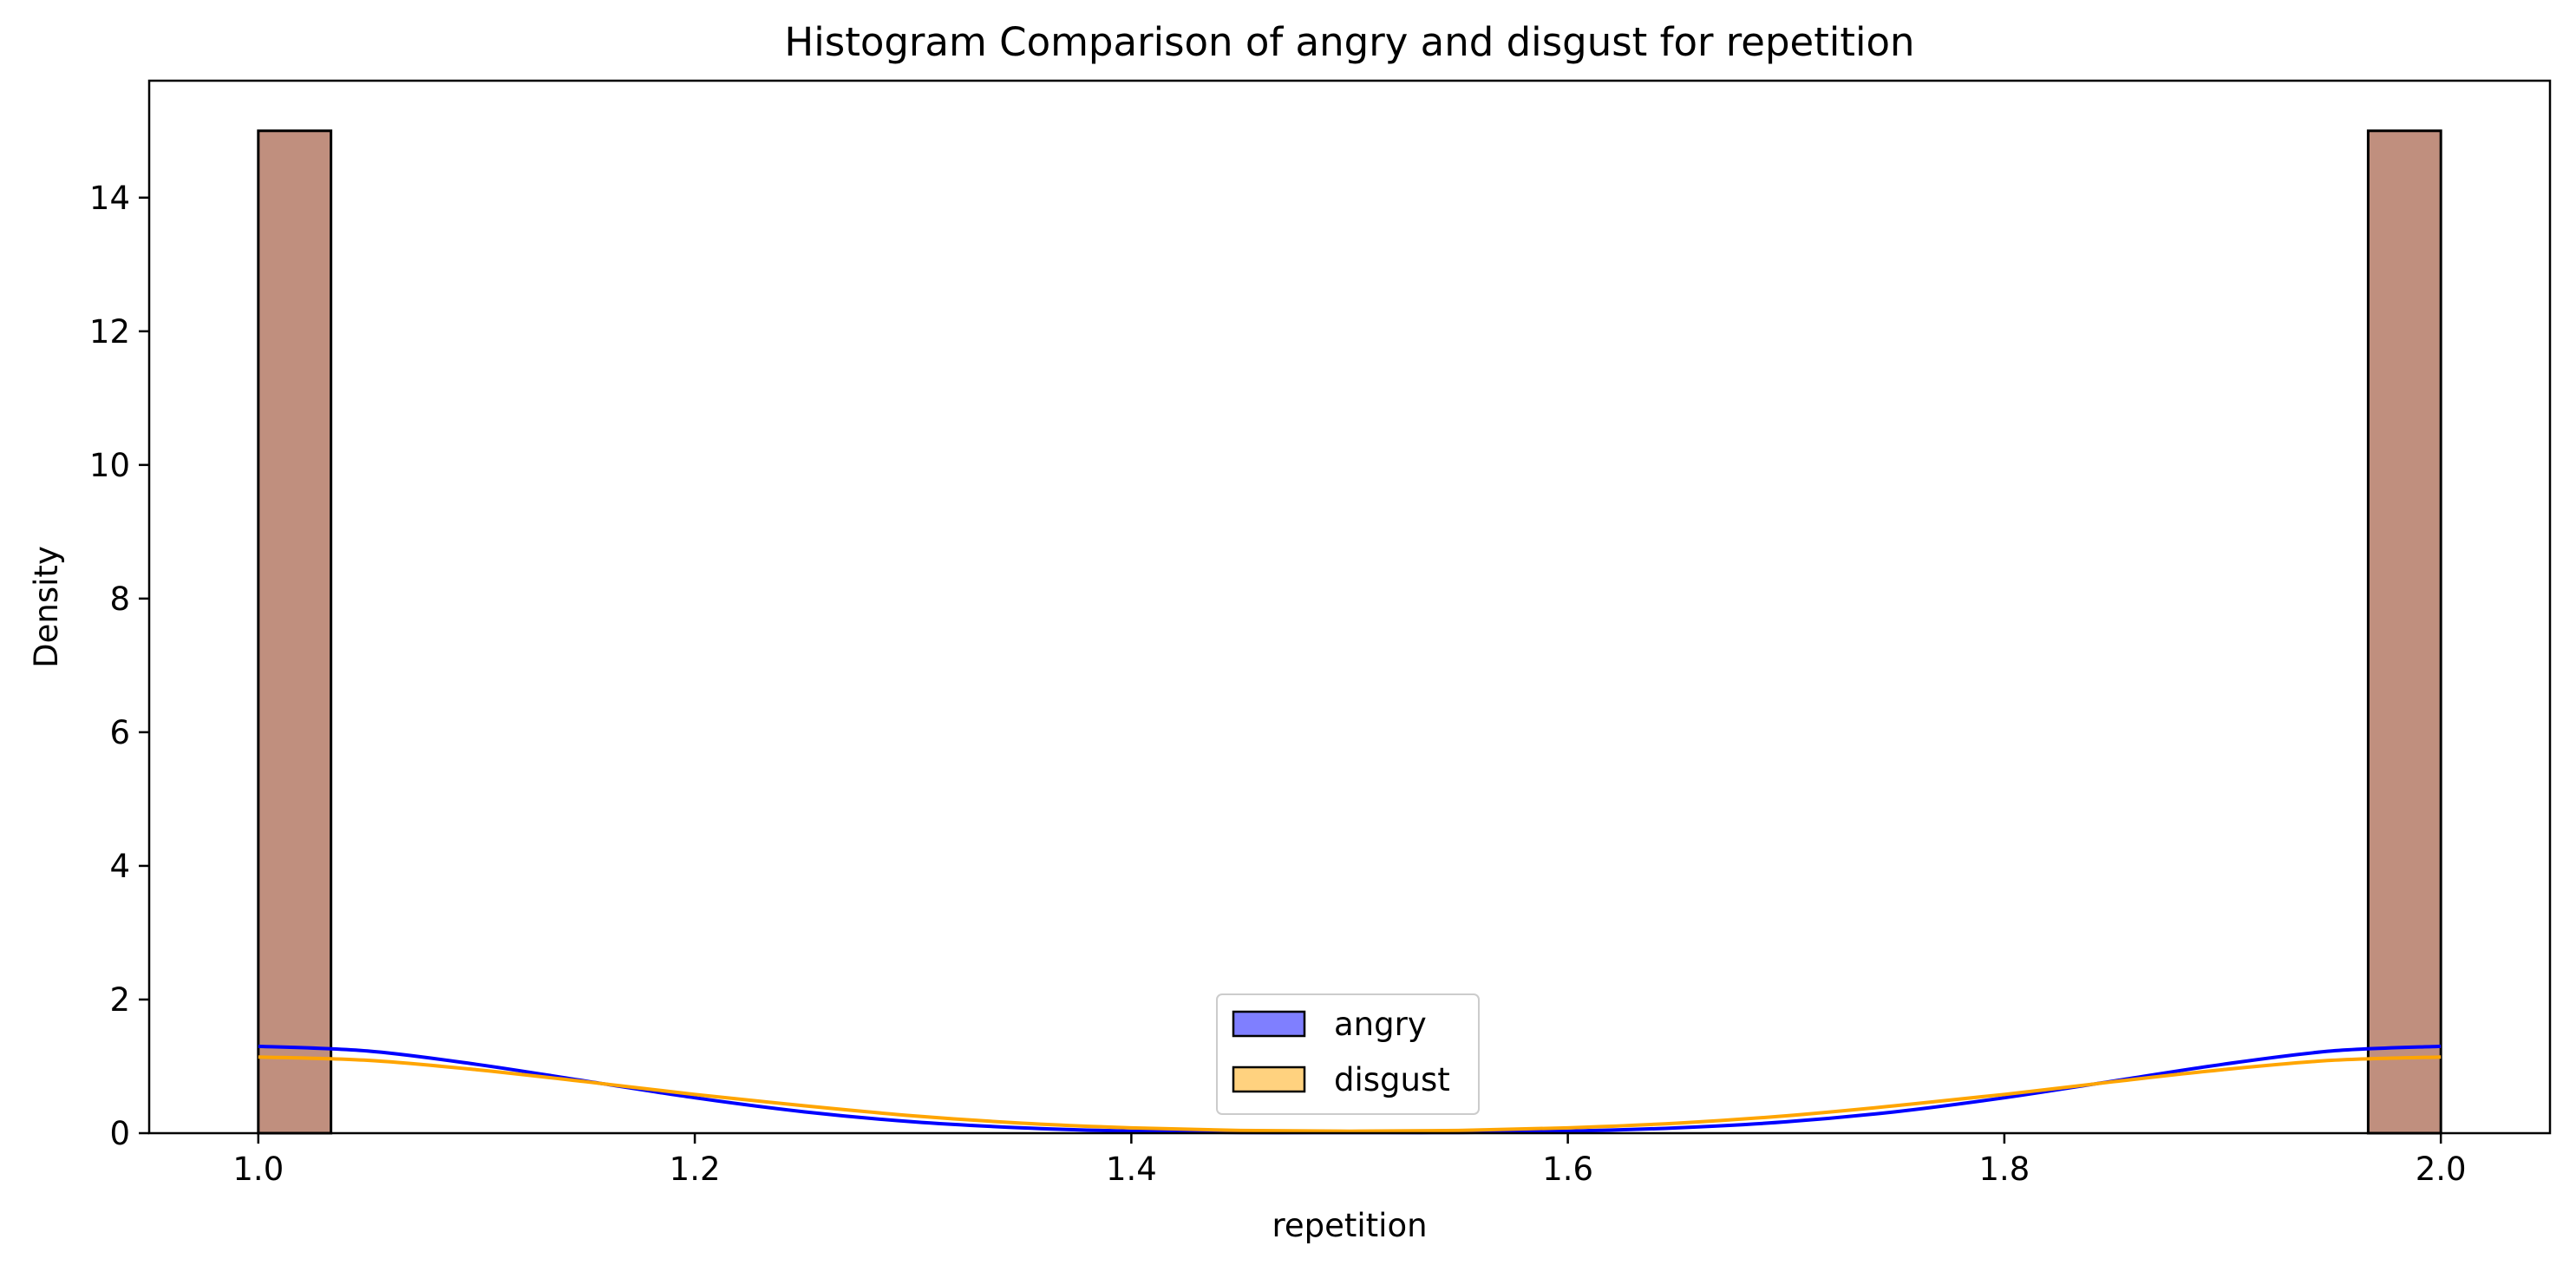  What do you see at coordinates (119, 866) in the screenshot?
I see `y-tick-label: 4` at bounding box center [119, 866].